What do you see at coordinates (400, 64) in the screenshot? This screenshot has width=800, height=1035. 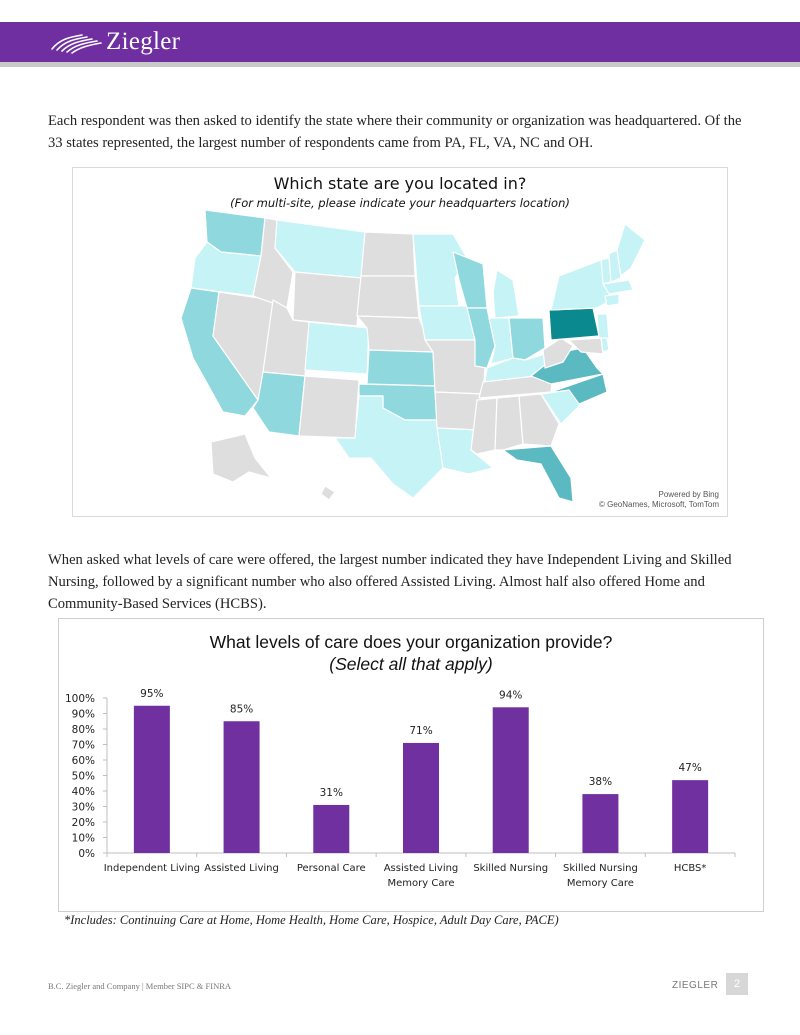 I see `header-divider` at bounding box center [400, 64].